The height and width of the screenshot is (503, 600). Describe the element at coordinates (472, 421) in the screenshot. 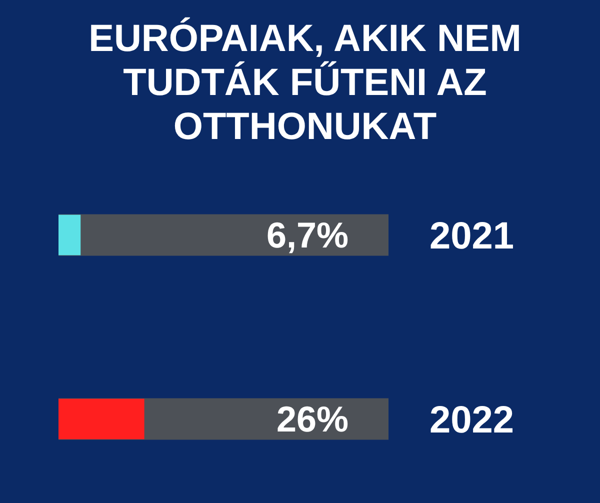

I see `y-tick-label: 2022` at that location.